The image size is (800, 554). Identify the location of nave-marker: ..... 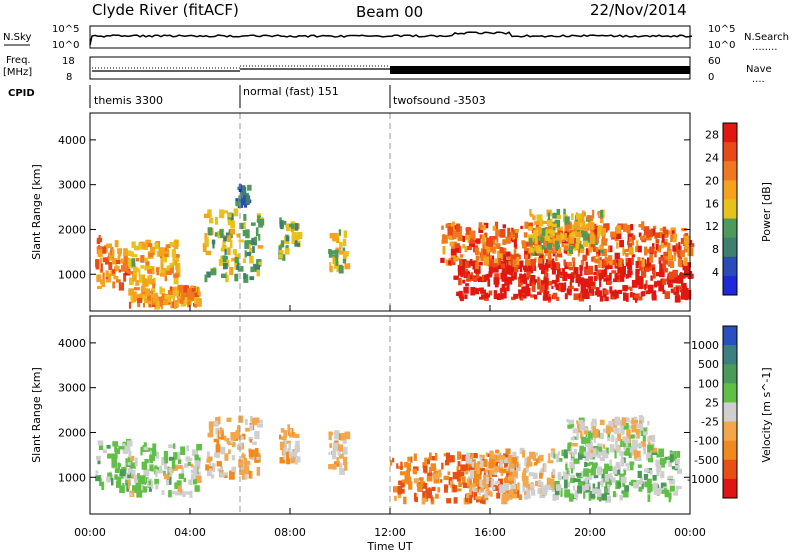
(758, 79).